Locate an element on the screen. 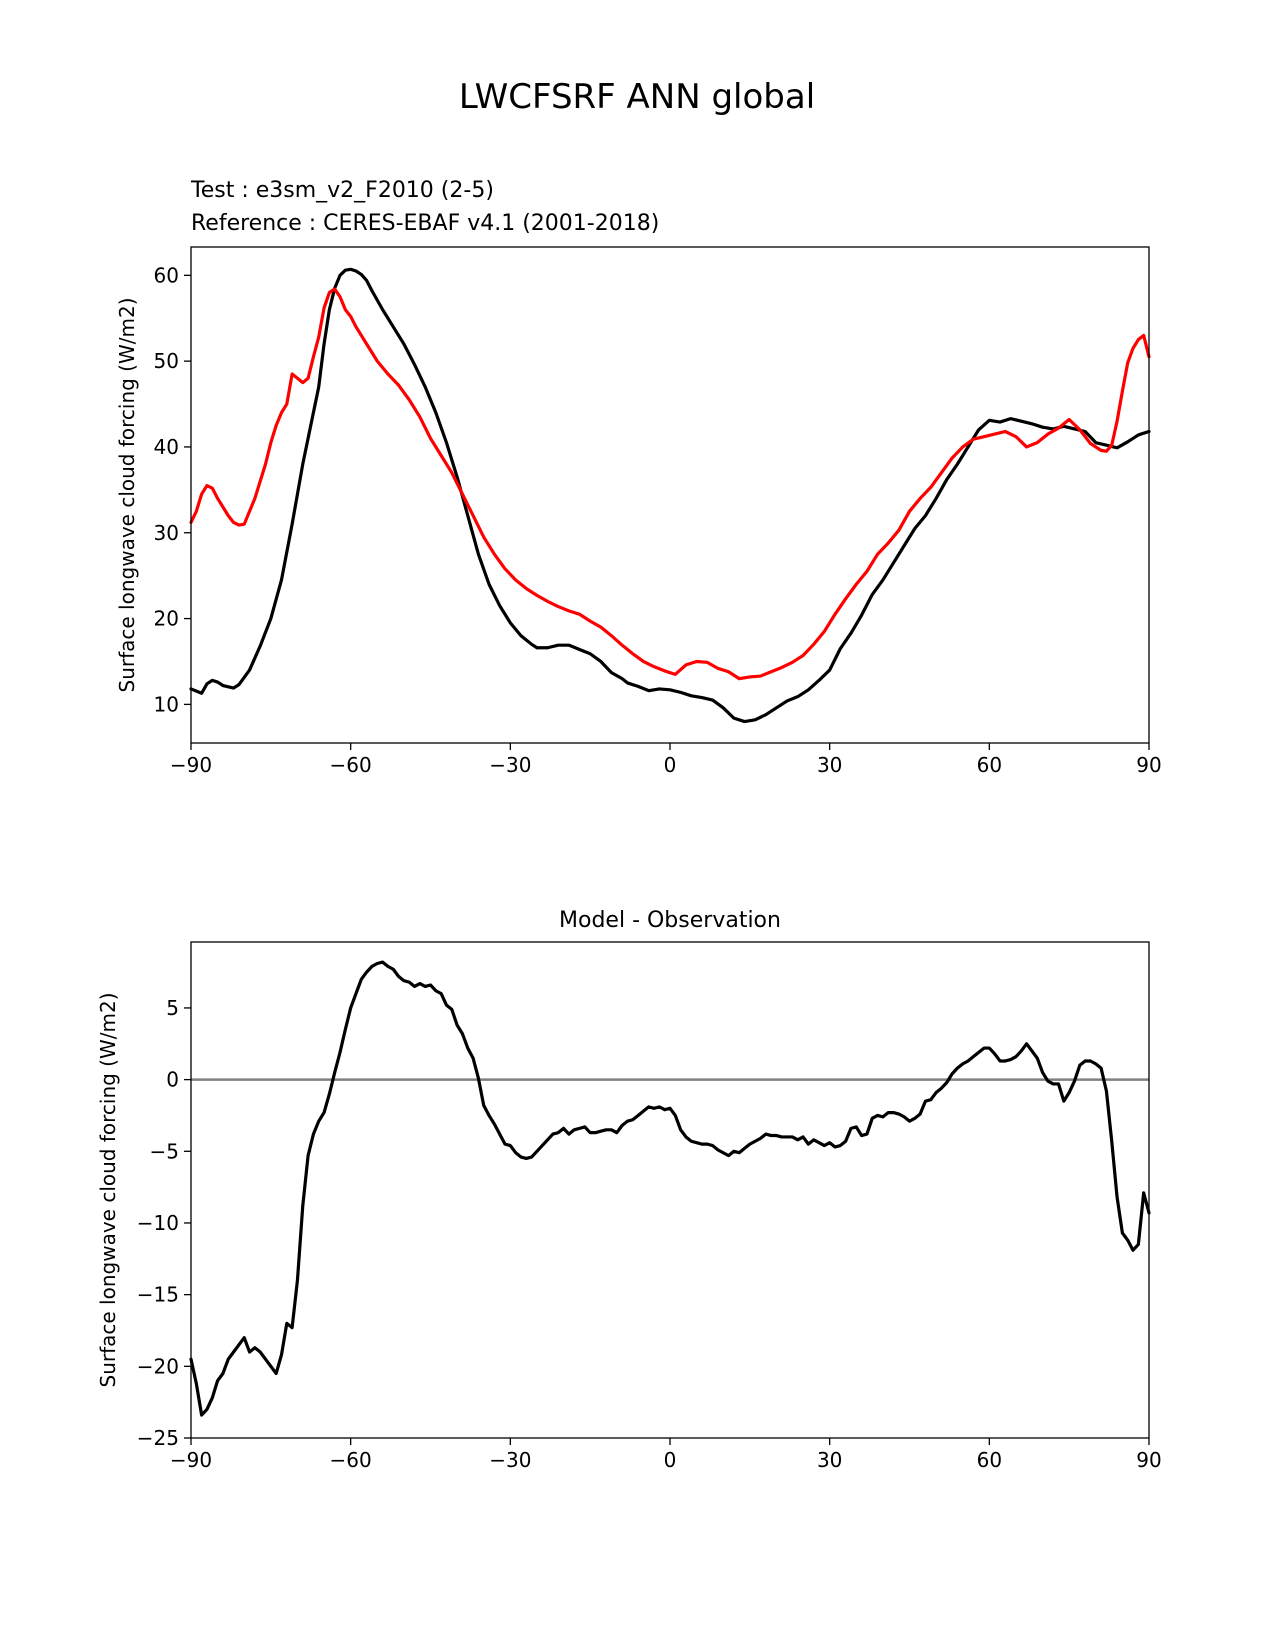  bottom-x-tick-label: 90 is located at coordinates (1148, 1460).